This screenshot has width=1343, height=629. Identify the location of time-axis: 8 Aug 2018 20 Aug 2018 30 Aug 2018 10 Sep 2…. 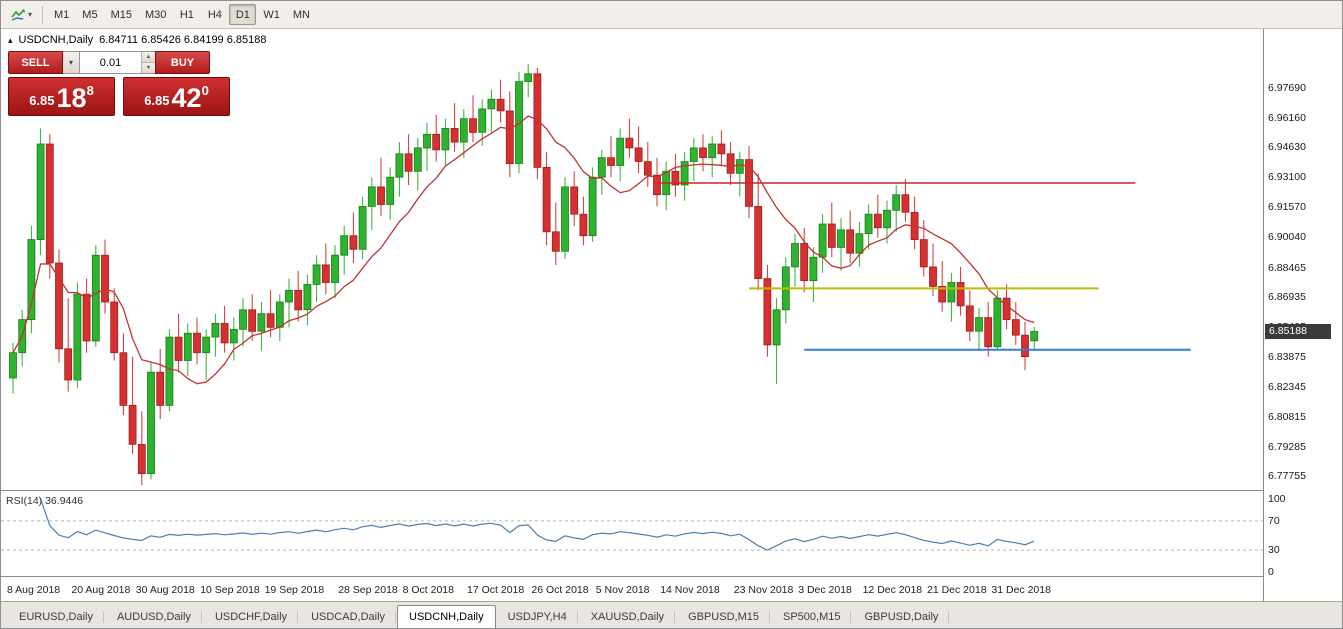
(632, 589).